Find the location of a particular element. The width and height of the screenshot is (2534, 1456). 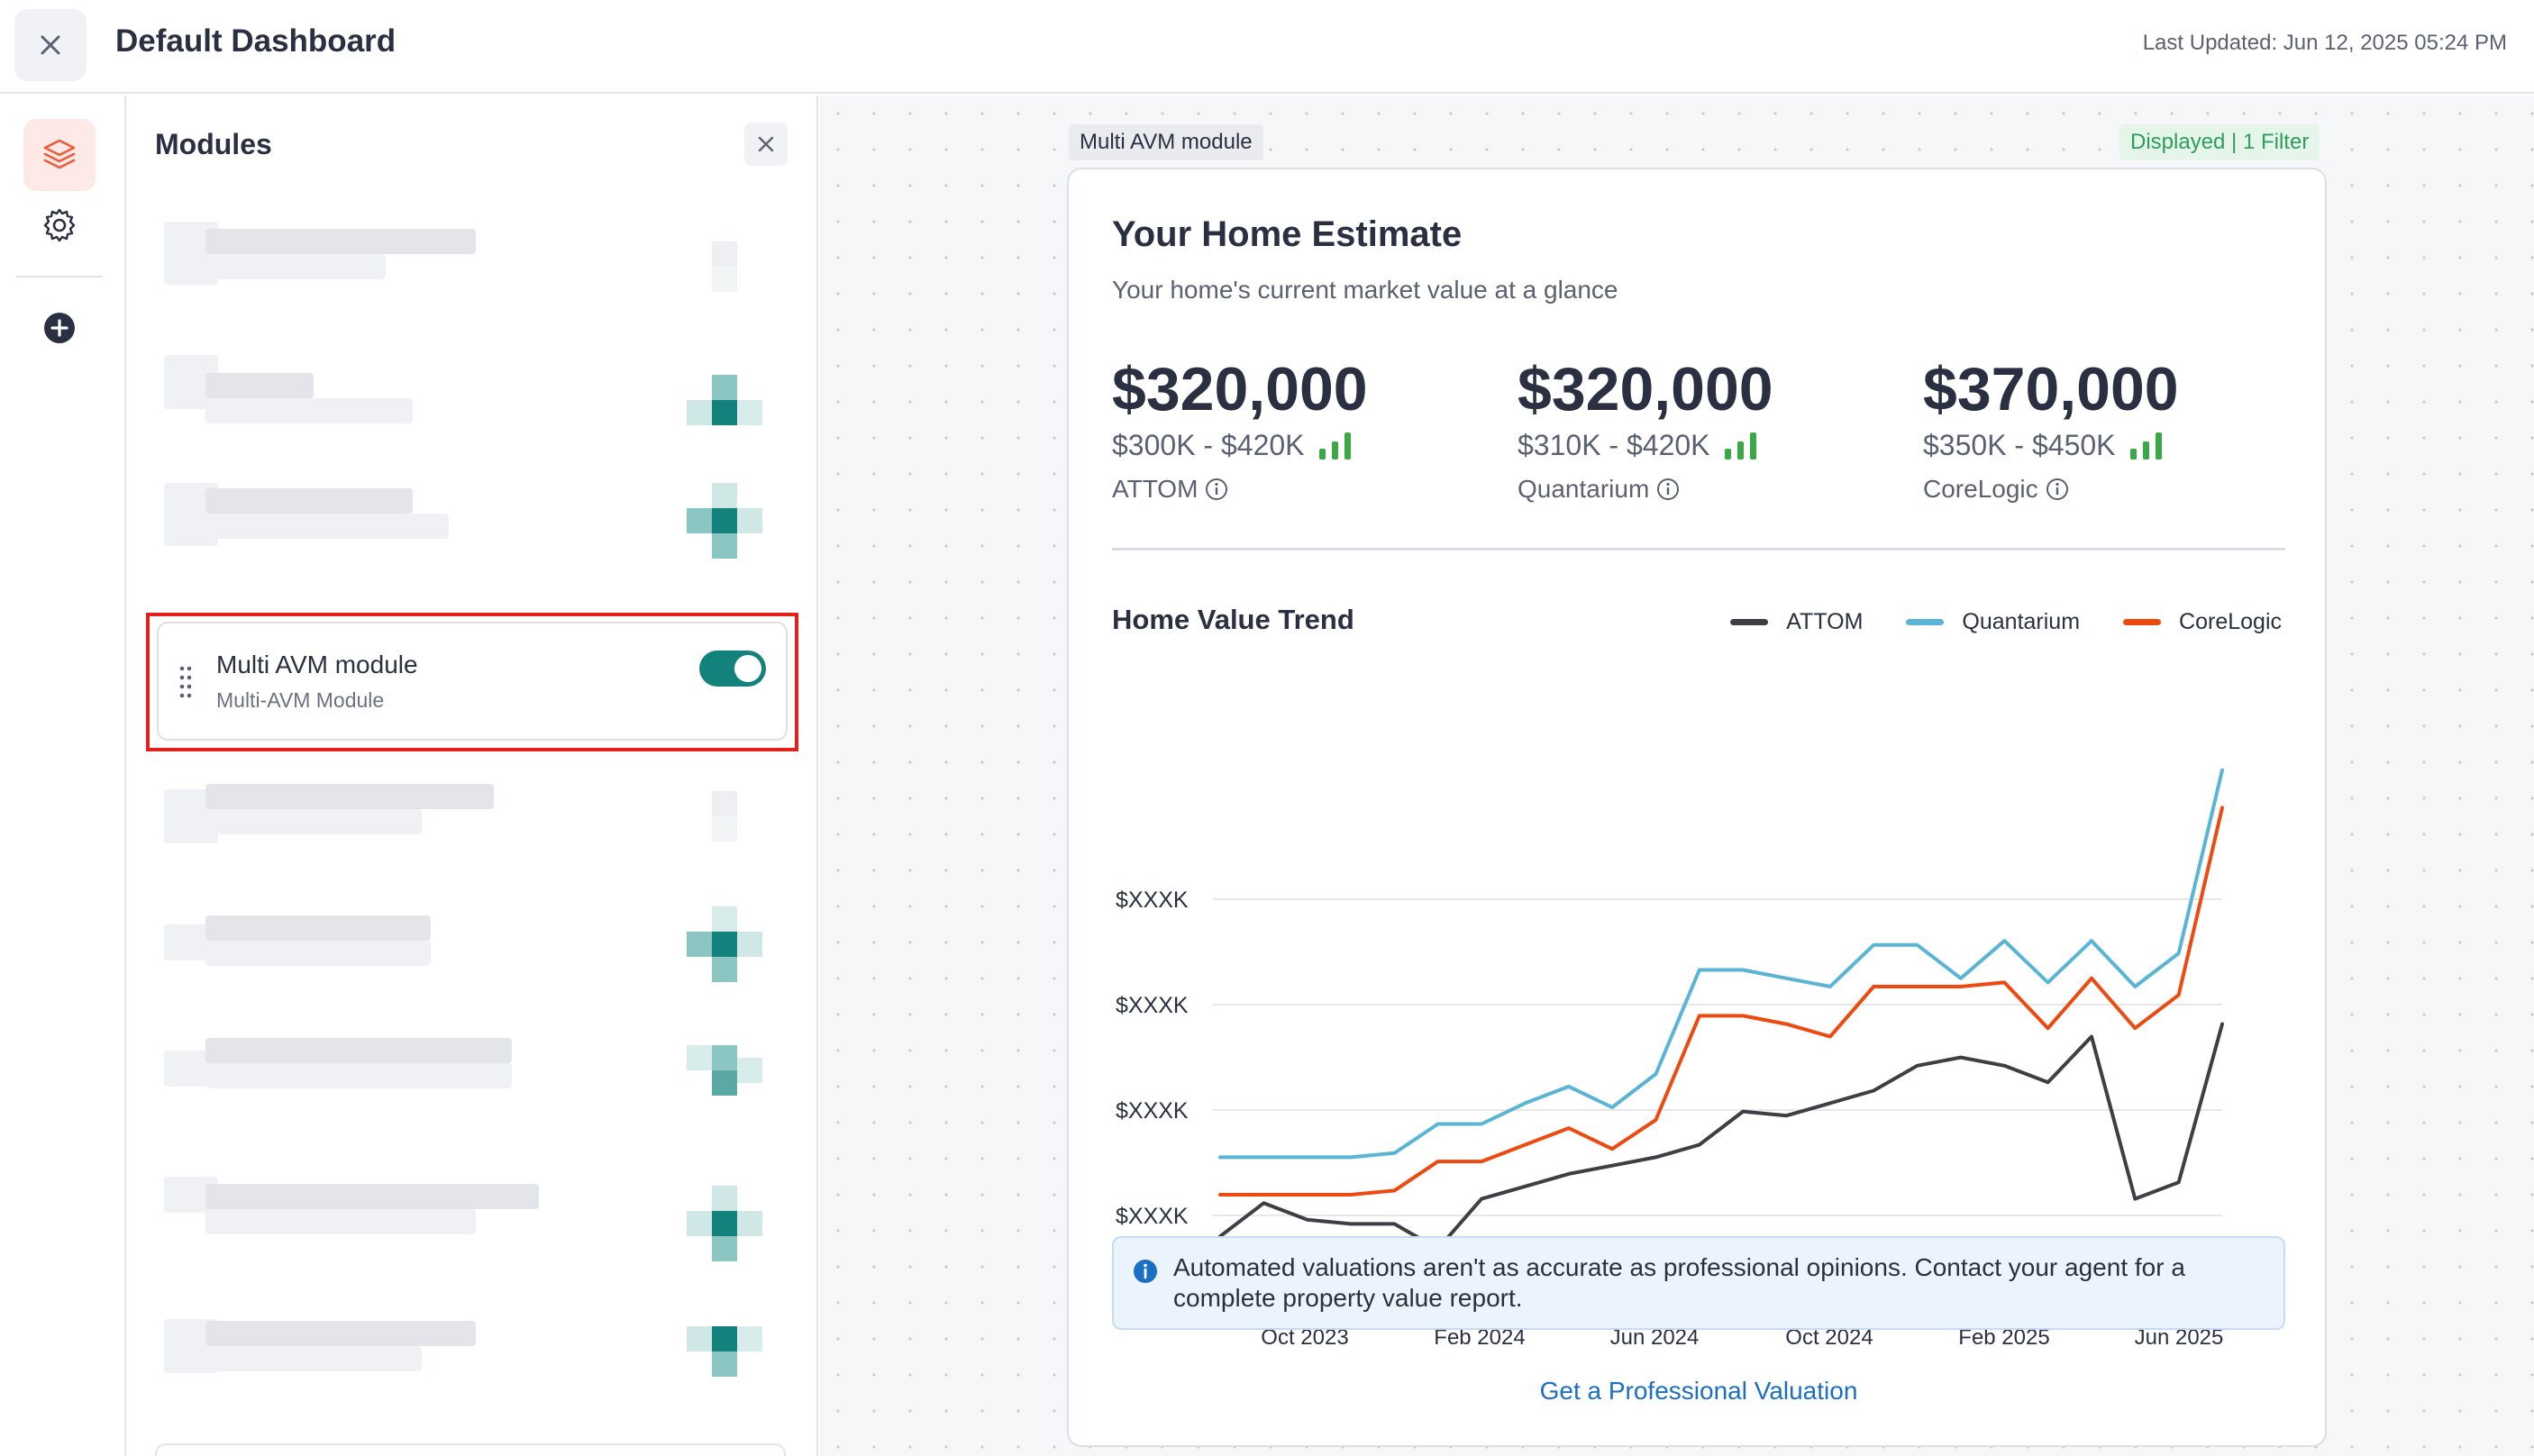

legend-swatch-quantarium is located at coordinates (1926, 622).